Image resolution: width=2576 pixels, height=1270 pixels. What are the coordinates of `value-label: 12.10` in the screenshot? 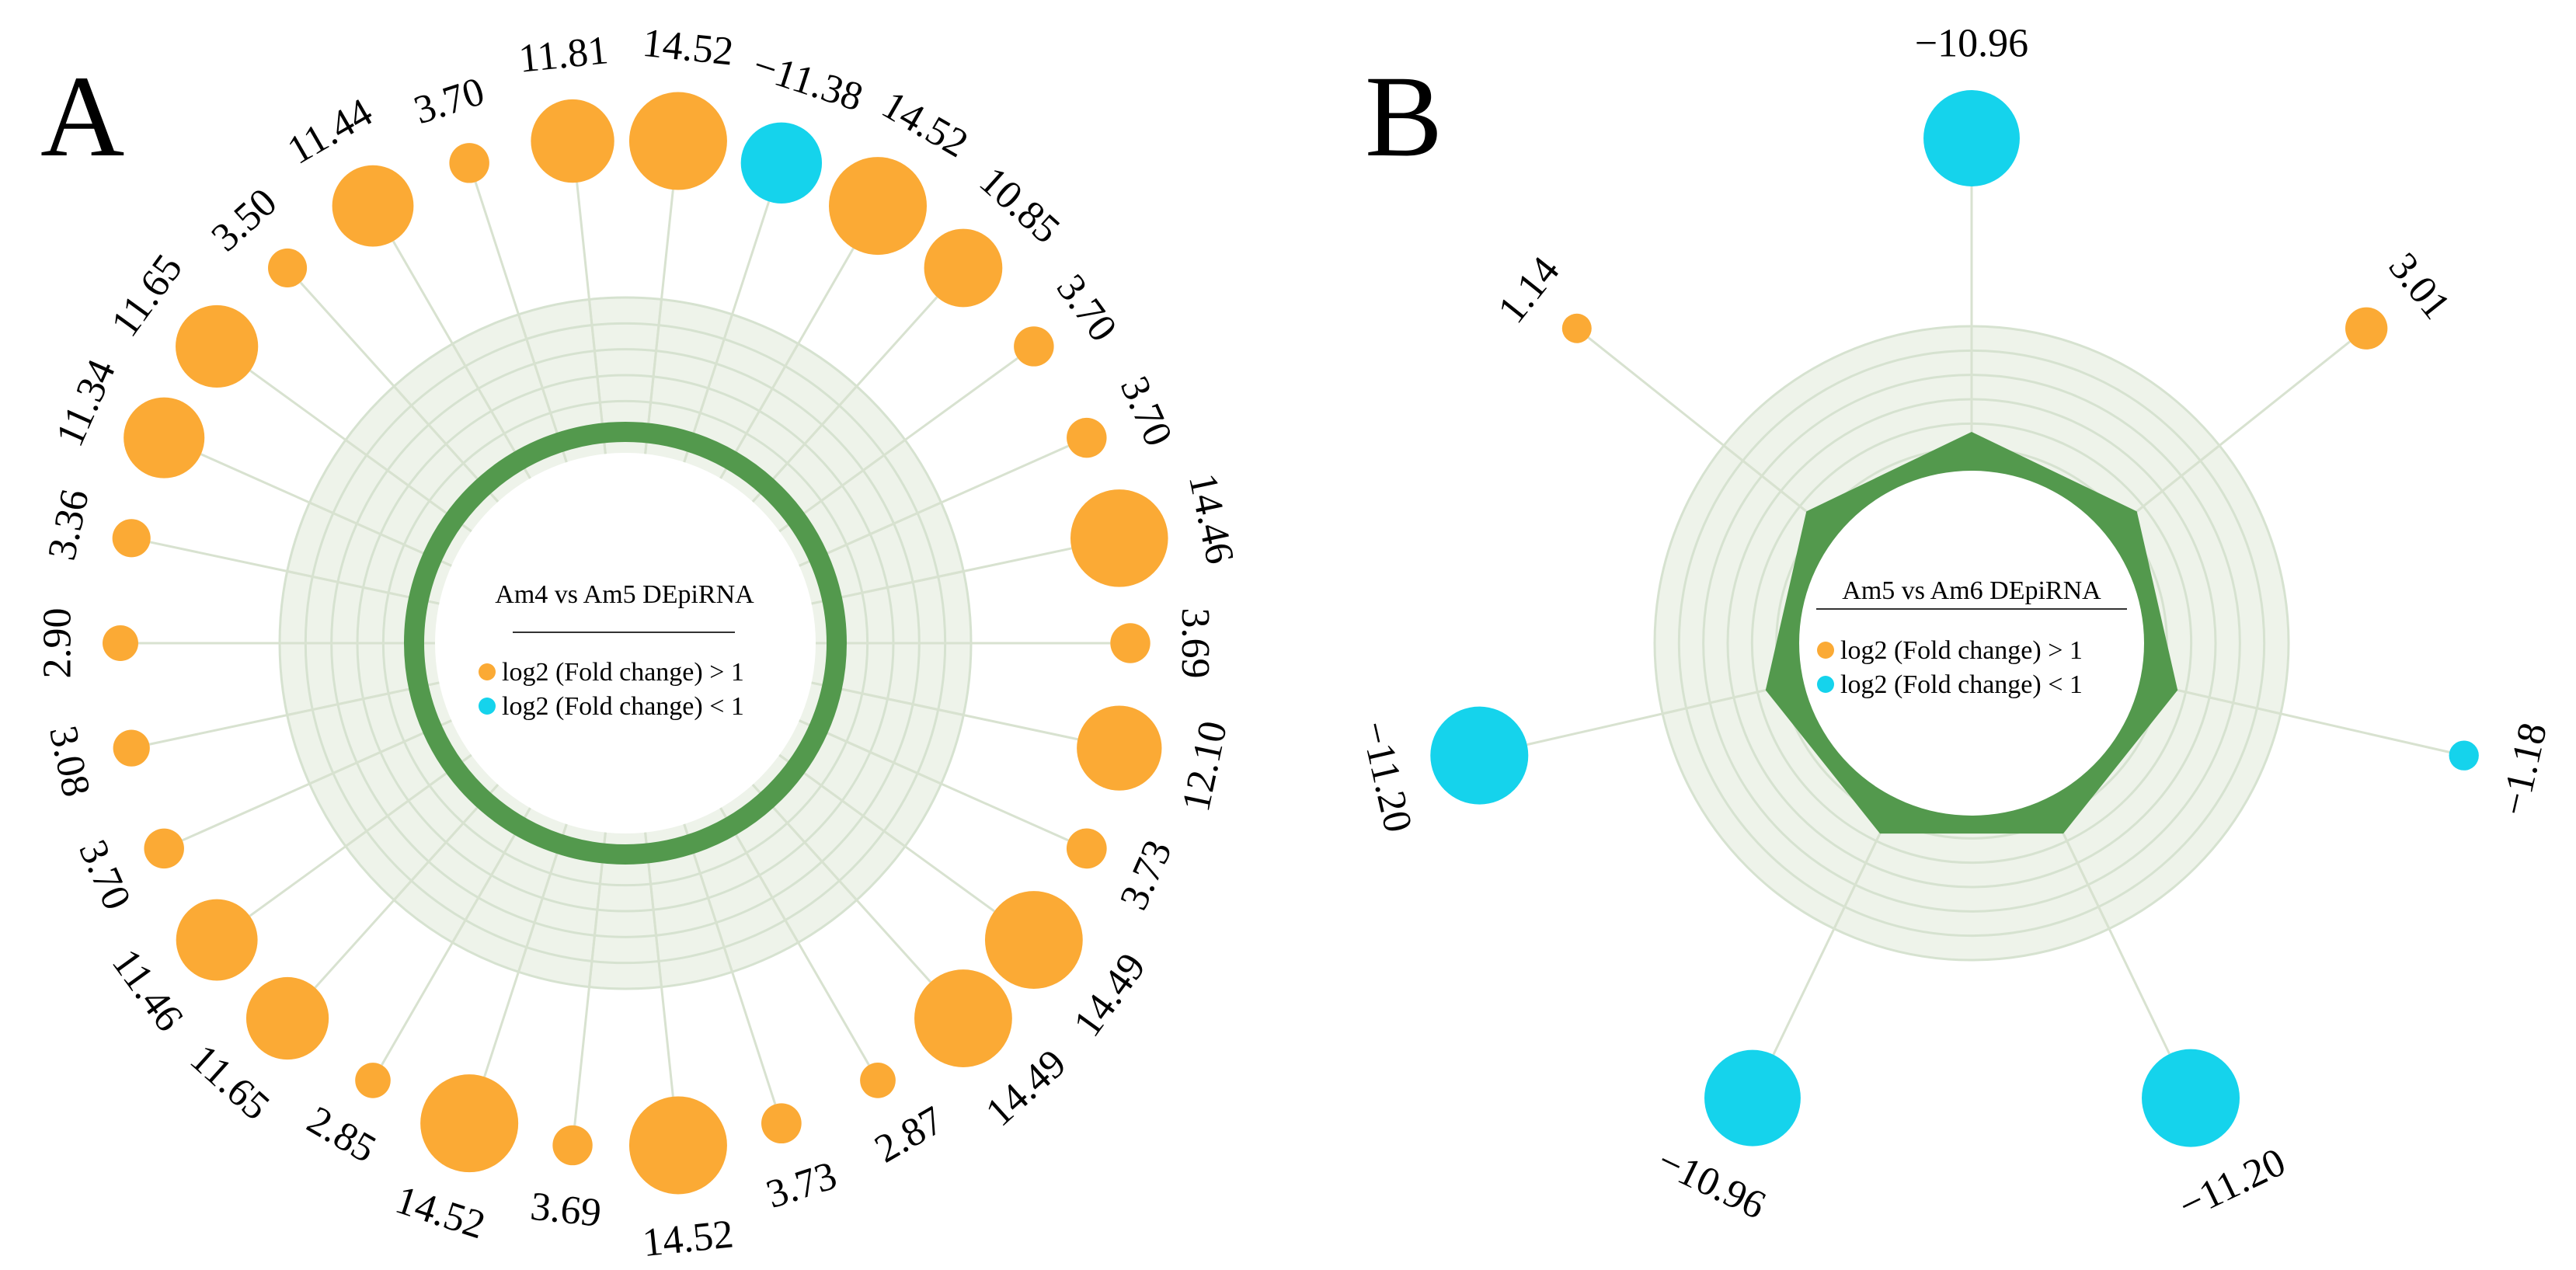 It's located at (1205, 766).